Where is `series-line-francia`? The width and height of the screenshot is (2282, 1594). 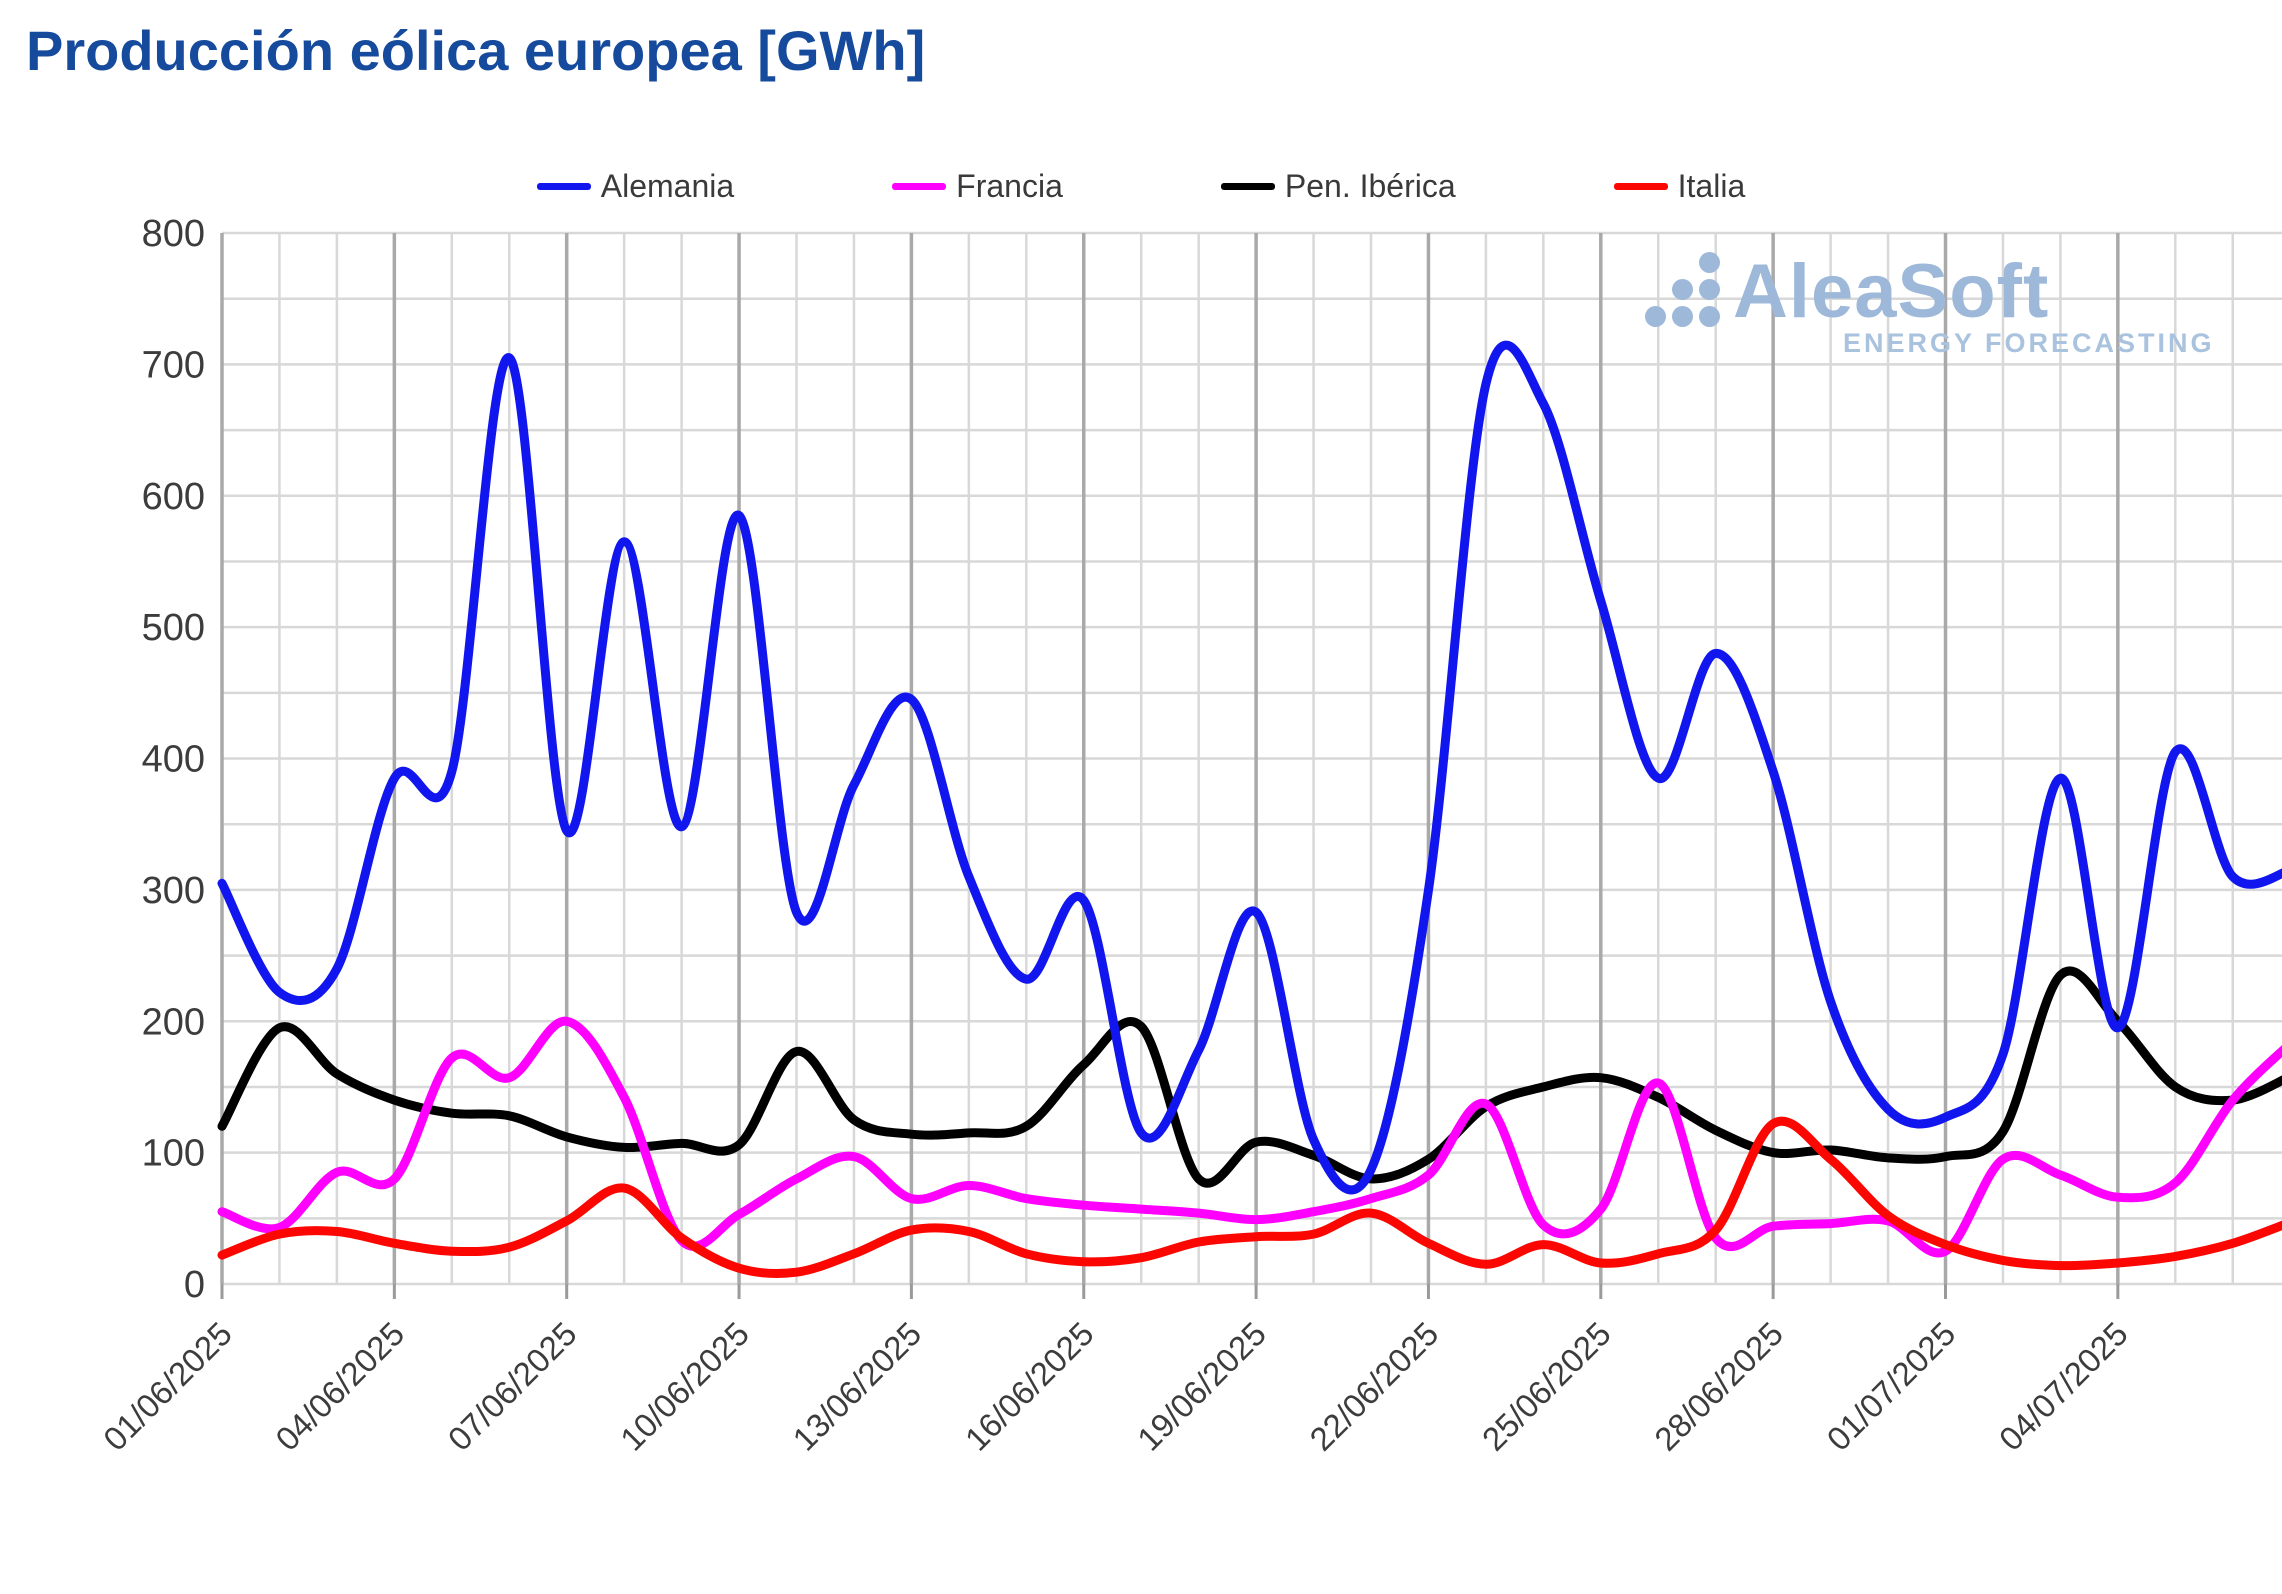
series-line-francia is located at coordinates (1249, 1137).